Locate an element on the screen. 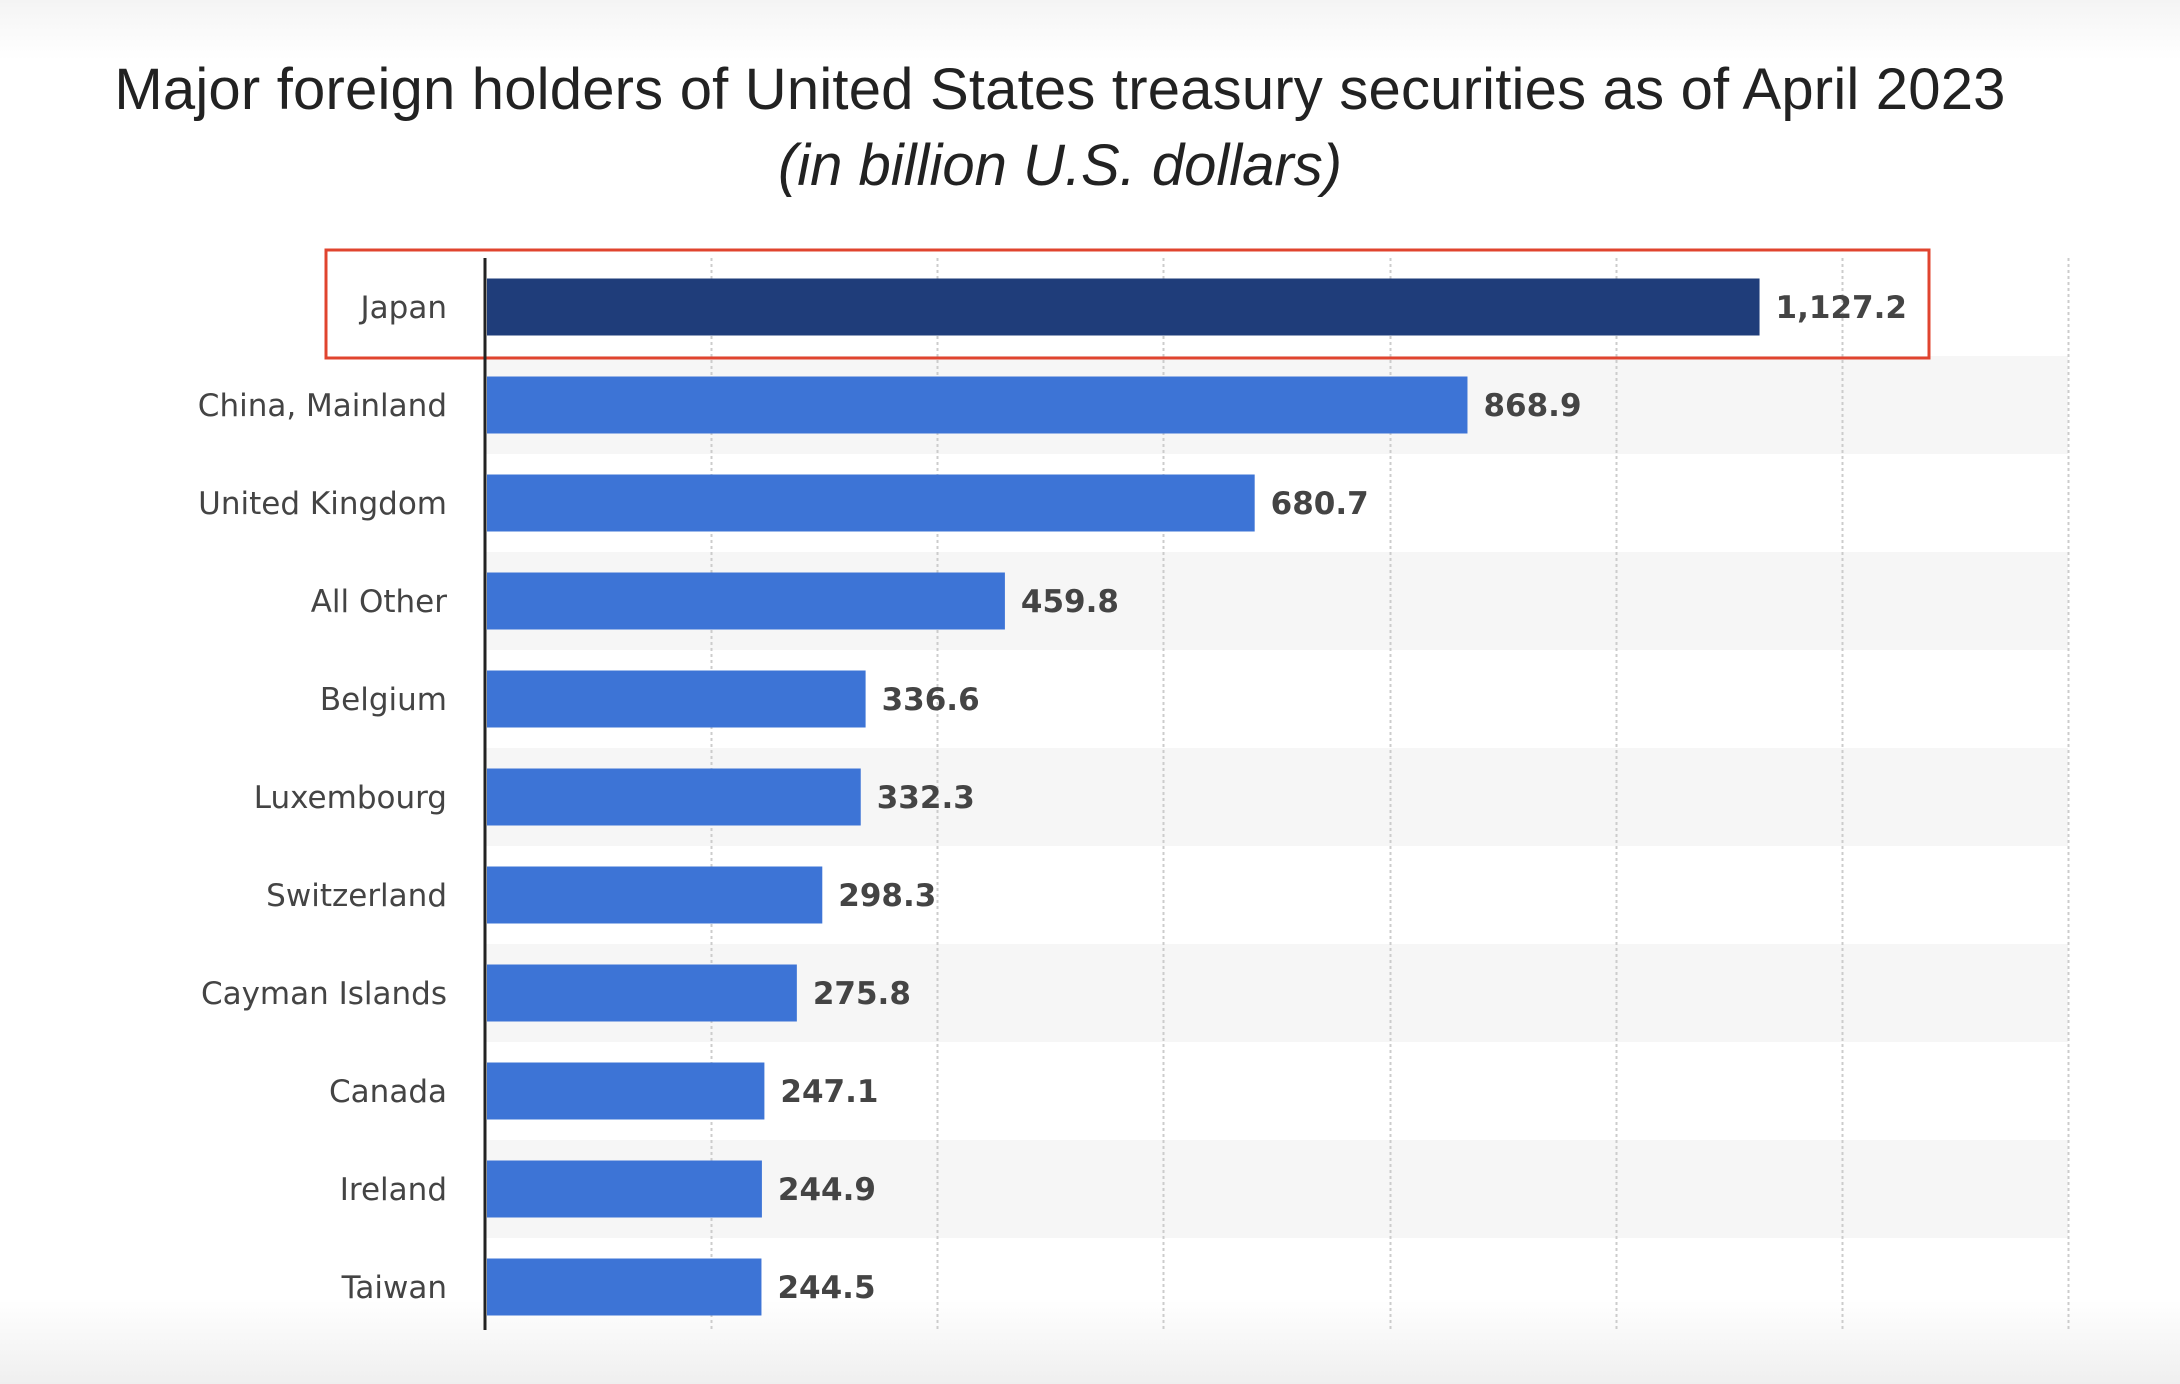  value-label: 298.3 is located at coordinates (887, 896).